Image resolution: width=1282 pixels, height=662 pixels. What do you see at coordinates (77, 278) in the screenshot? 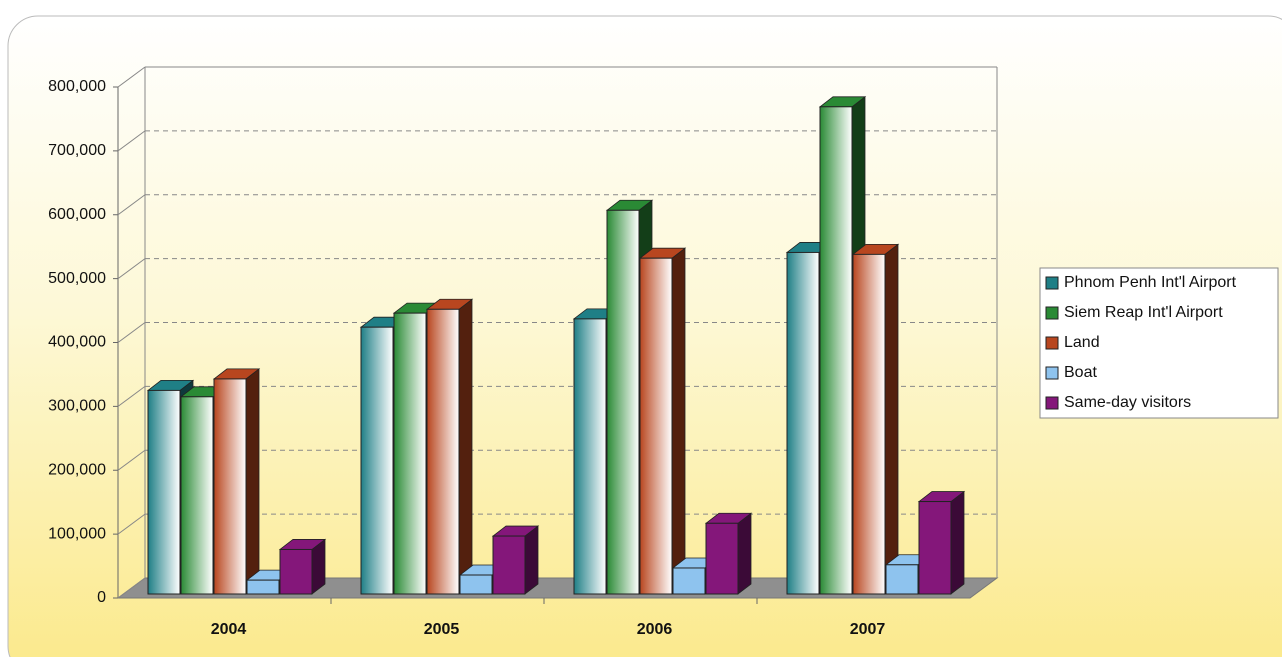
I see `y-tick-label: 500,000` at bounding box center [77, 278].